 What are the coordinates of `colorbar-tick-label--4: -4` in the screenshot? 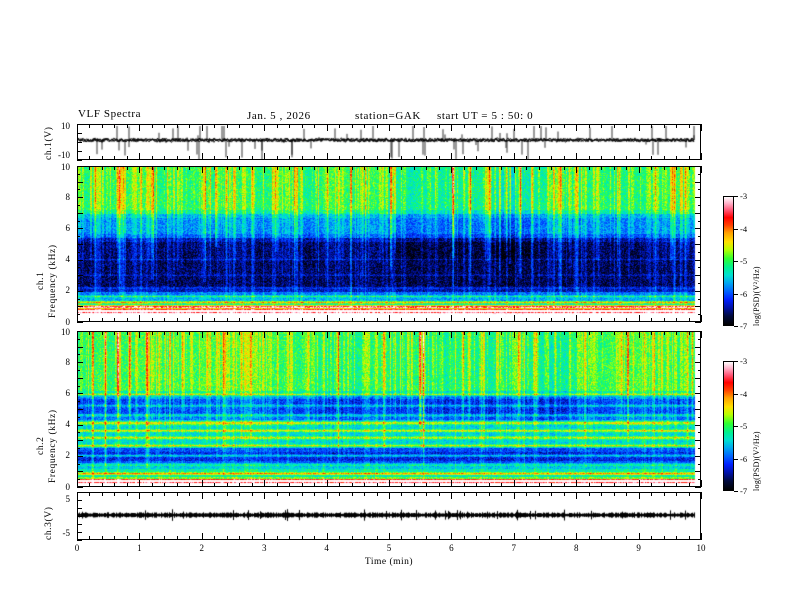 It's located at (744, 393).